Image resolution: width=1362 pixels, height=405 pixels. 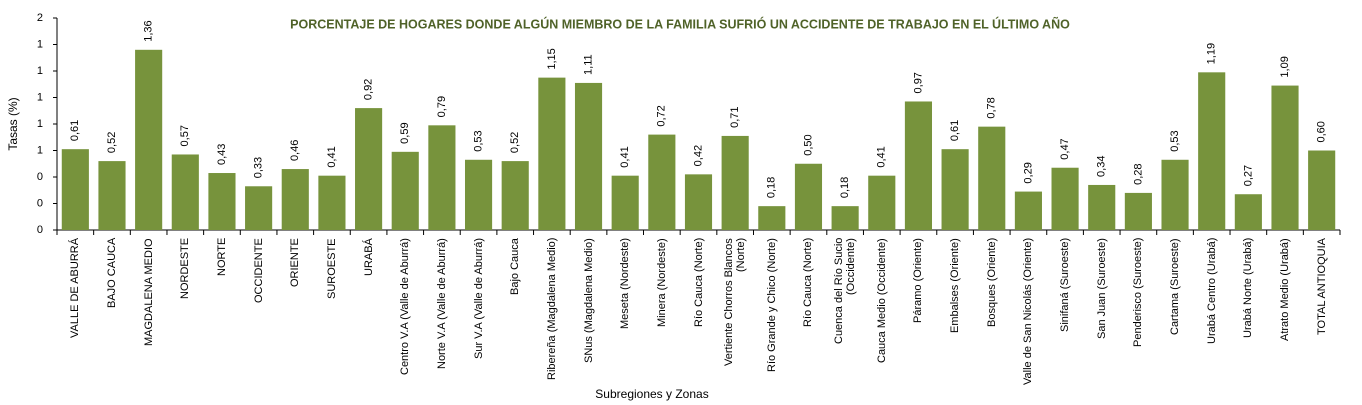 What do you see at coordinates (1101, 288) in the screenshot?
I see `x-tick-label: San Juan (Suroeste)` at bounding box center [1101, 288].